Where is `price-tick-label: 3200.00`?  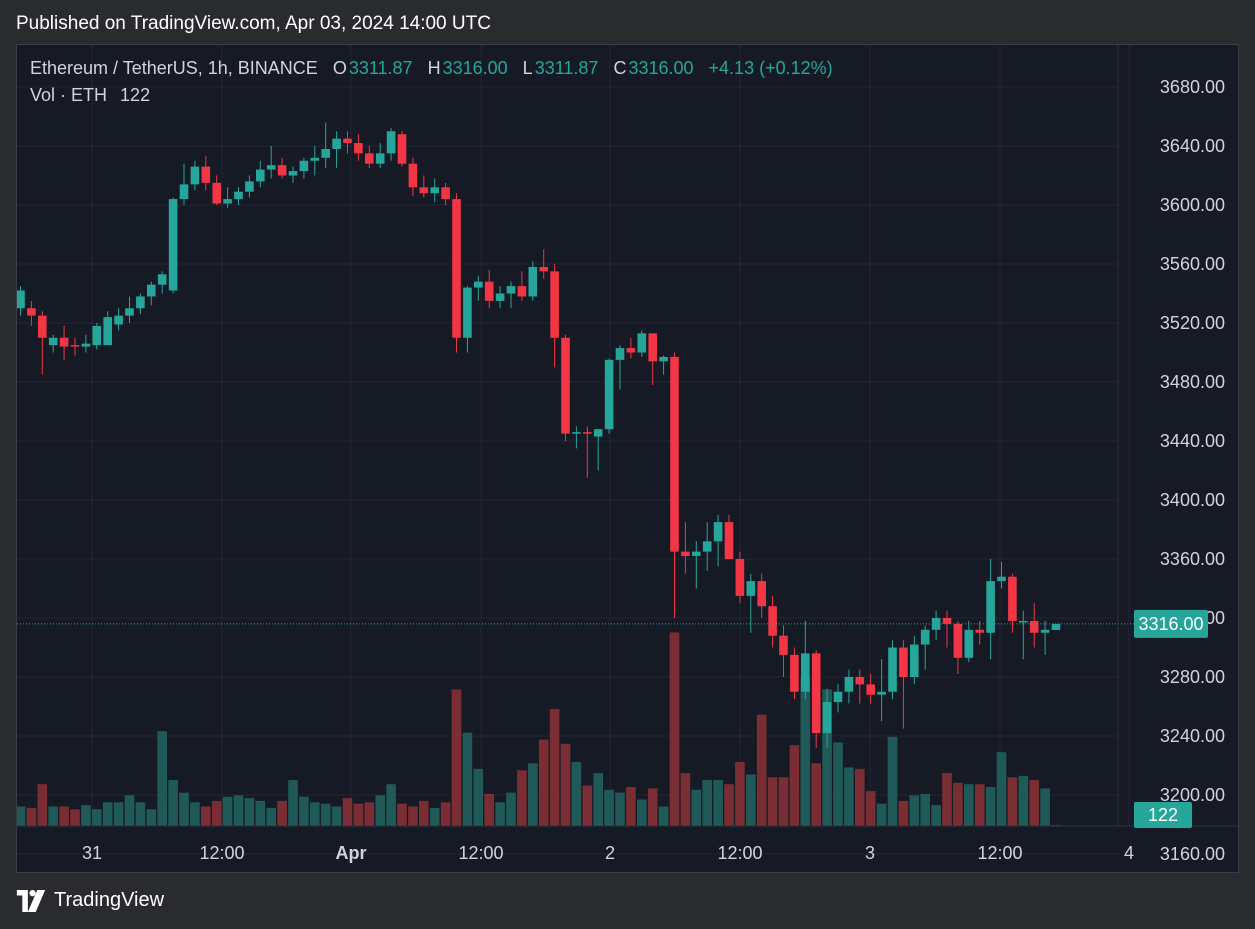
price-tick-label: 3200.00 is located at coordinates (1192, 795).